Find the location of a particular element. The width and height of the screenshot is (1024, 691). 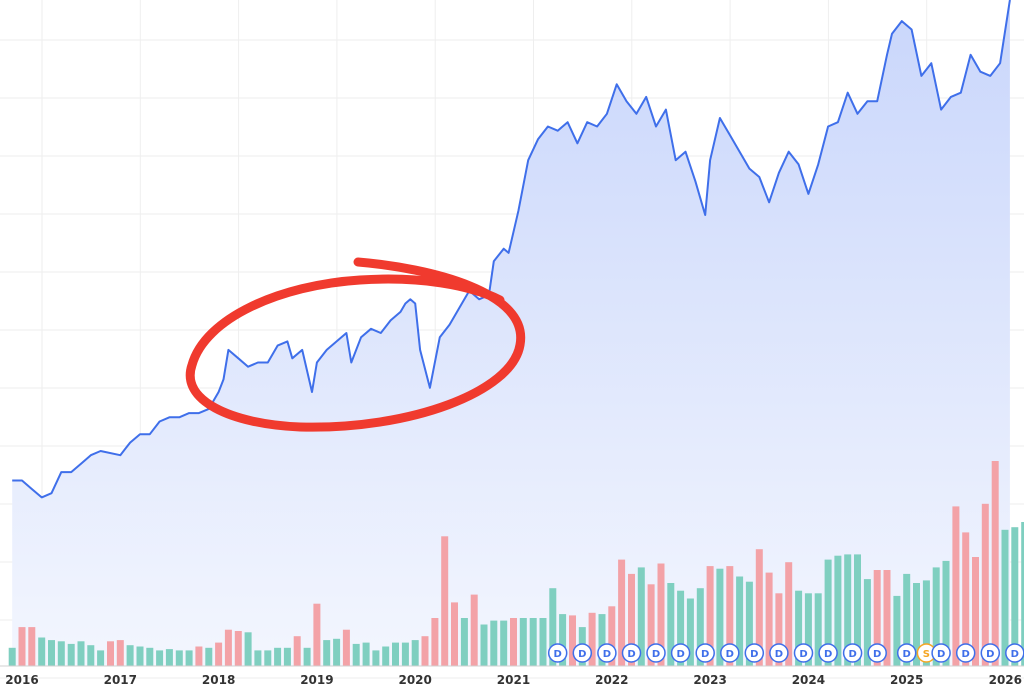

marker-label: S is located at coordinates (926, 654).